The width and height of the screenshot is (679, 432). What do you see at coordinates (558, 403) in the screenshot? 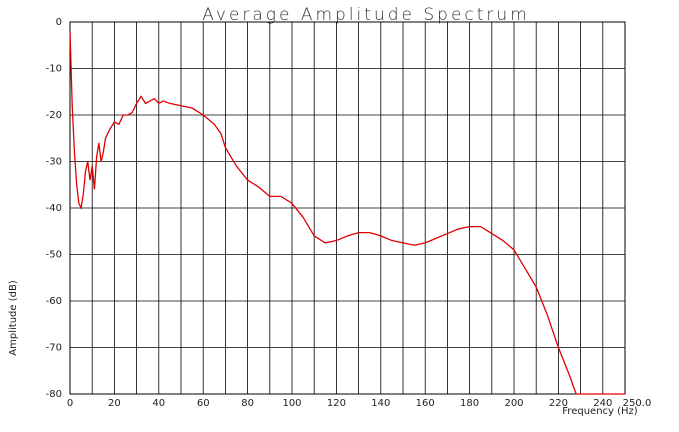
I see `x-tick-label: 220` at bounding box center [558, 403].